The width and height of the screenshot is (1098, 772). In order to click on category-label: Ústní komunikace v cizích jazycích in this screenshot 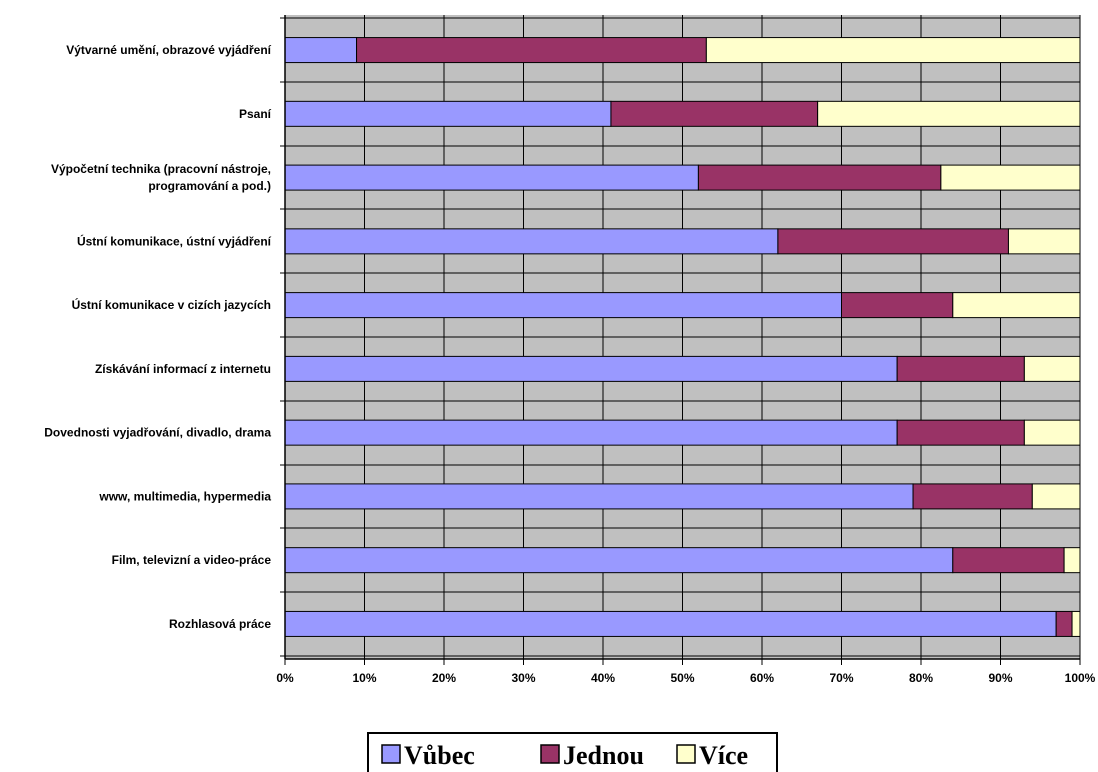, I will do `click(171, 304)`.